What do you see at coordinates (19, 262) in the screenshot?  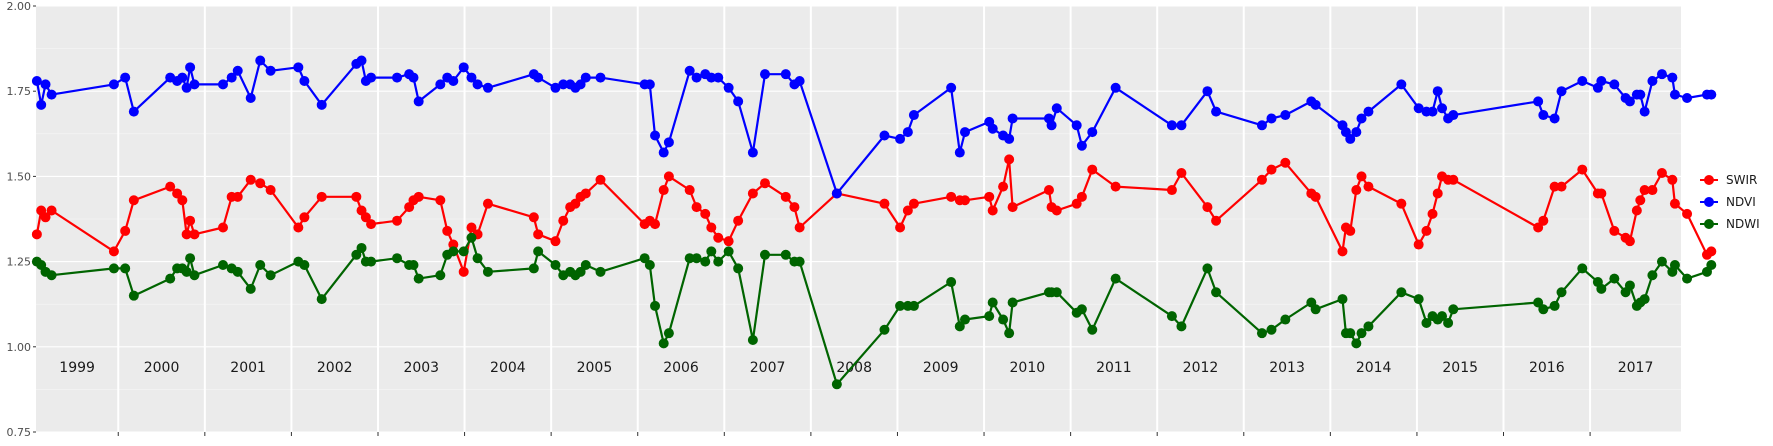 I see `y-tick-label: 1.25` at bounding box center [19, 262].